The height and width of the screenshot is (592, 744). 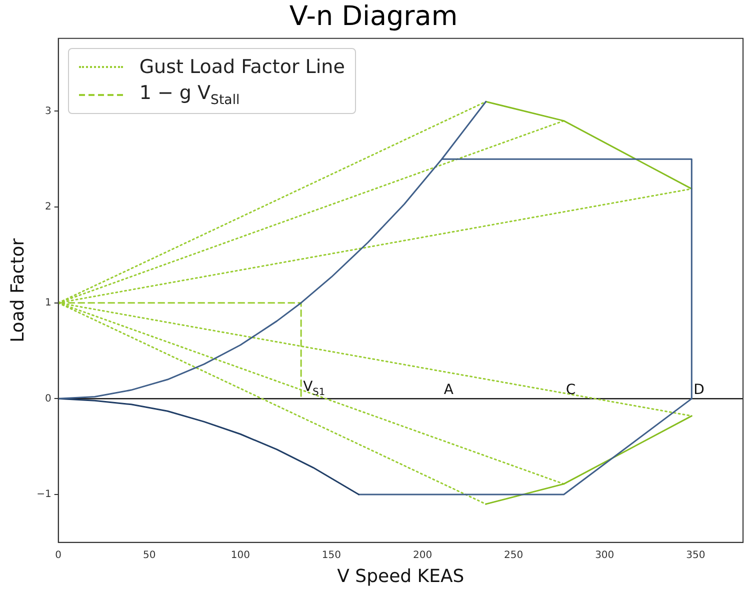 I want to click on x-tick-label: 0, so click(x=58, y=555).